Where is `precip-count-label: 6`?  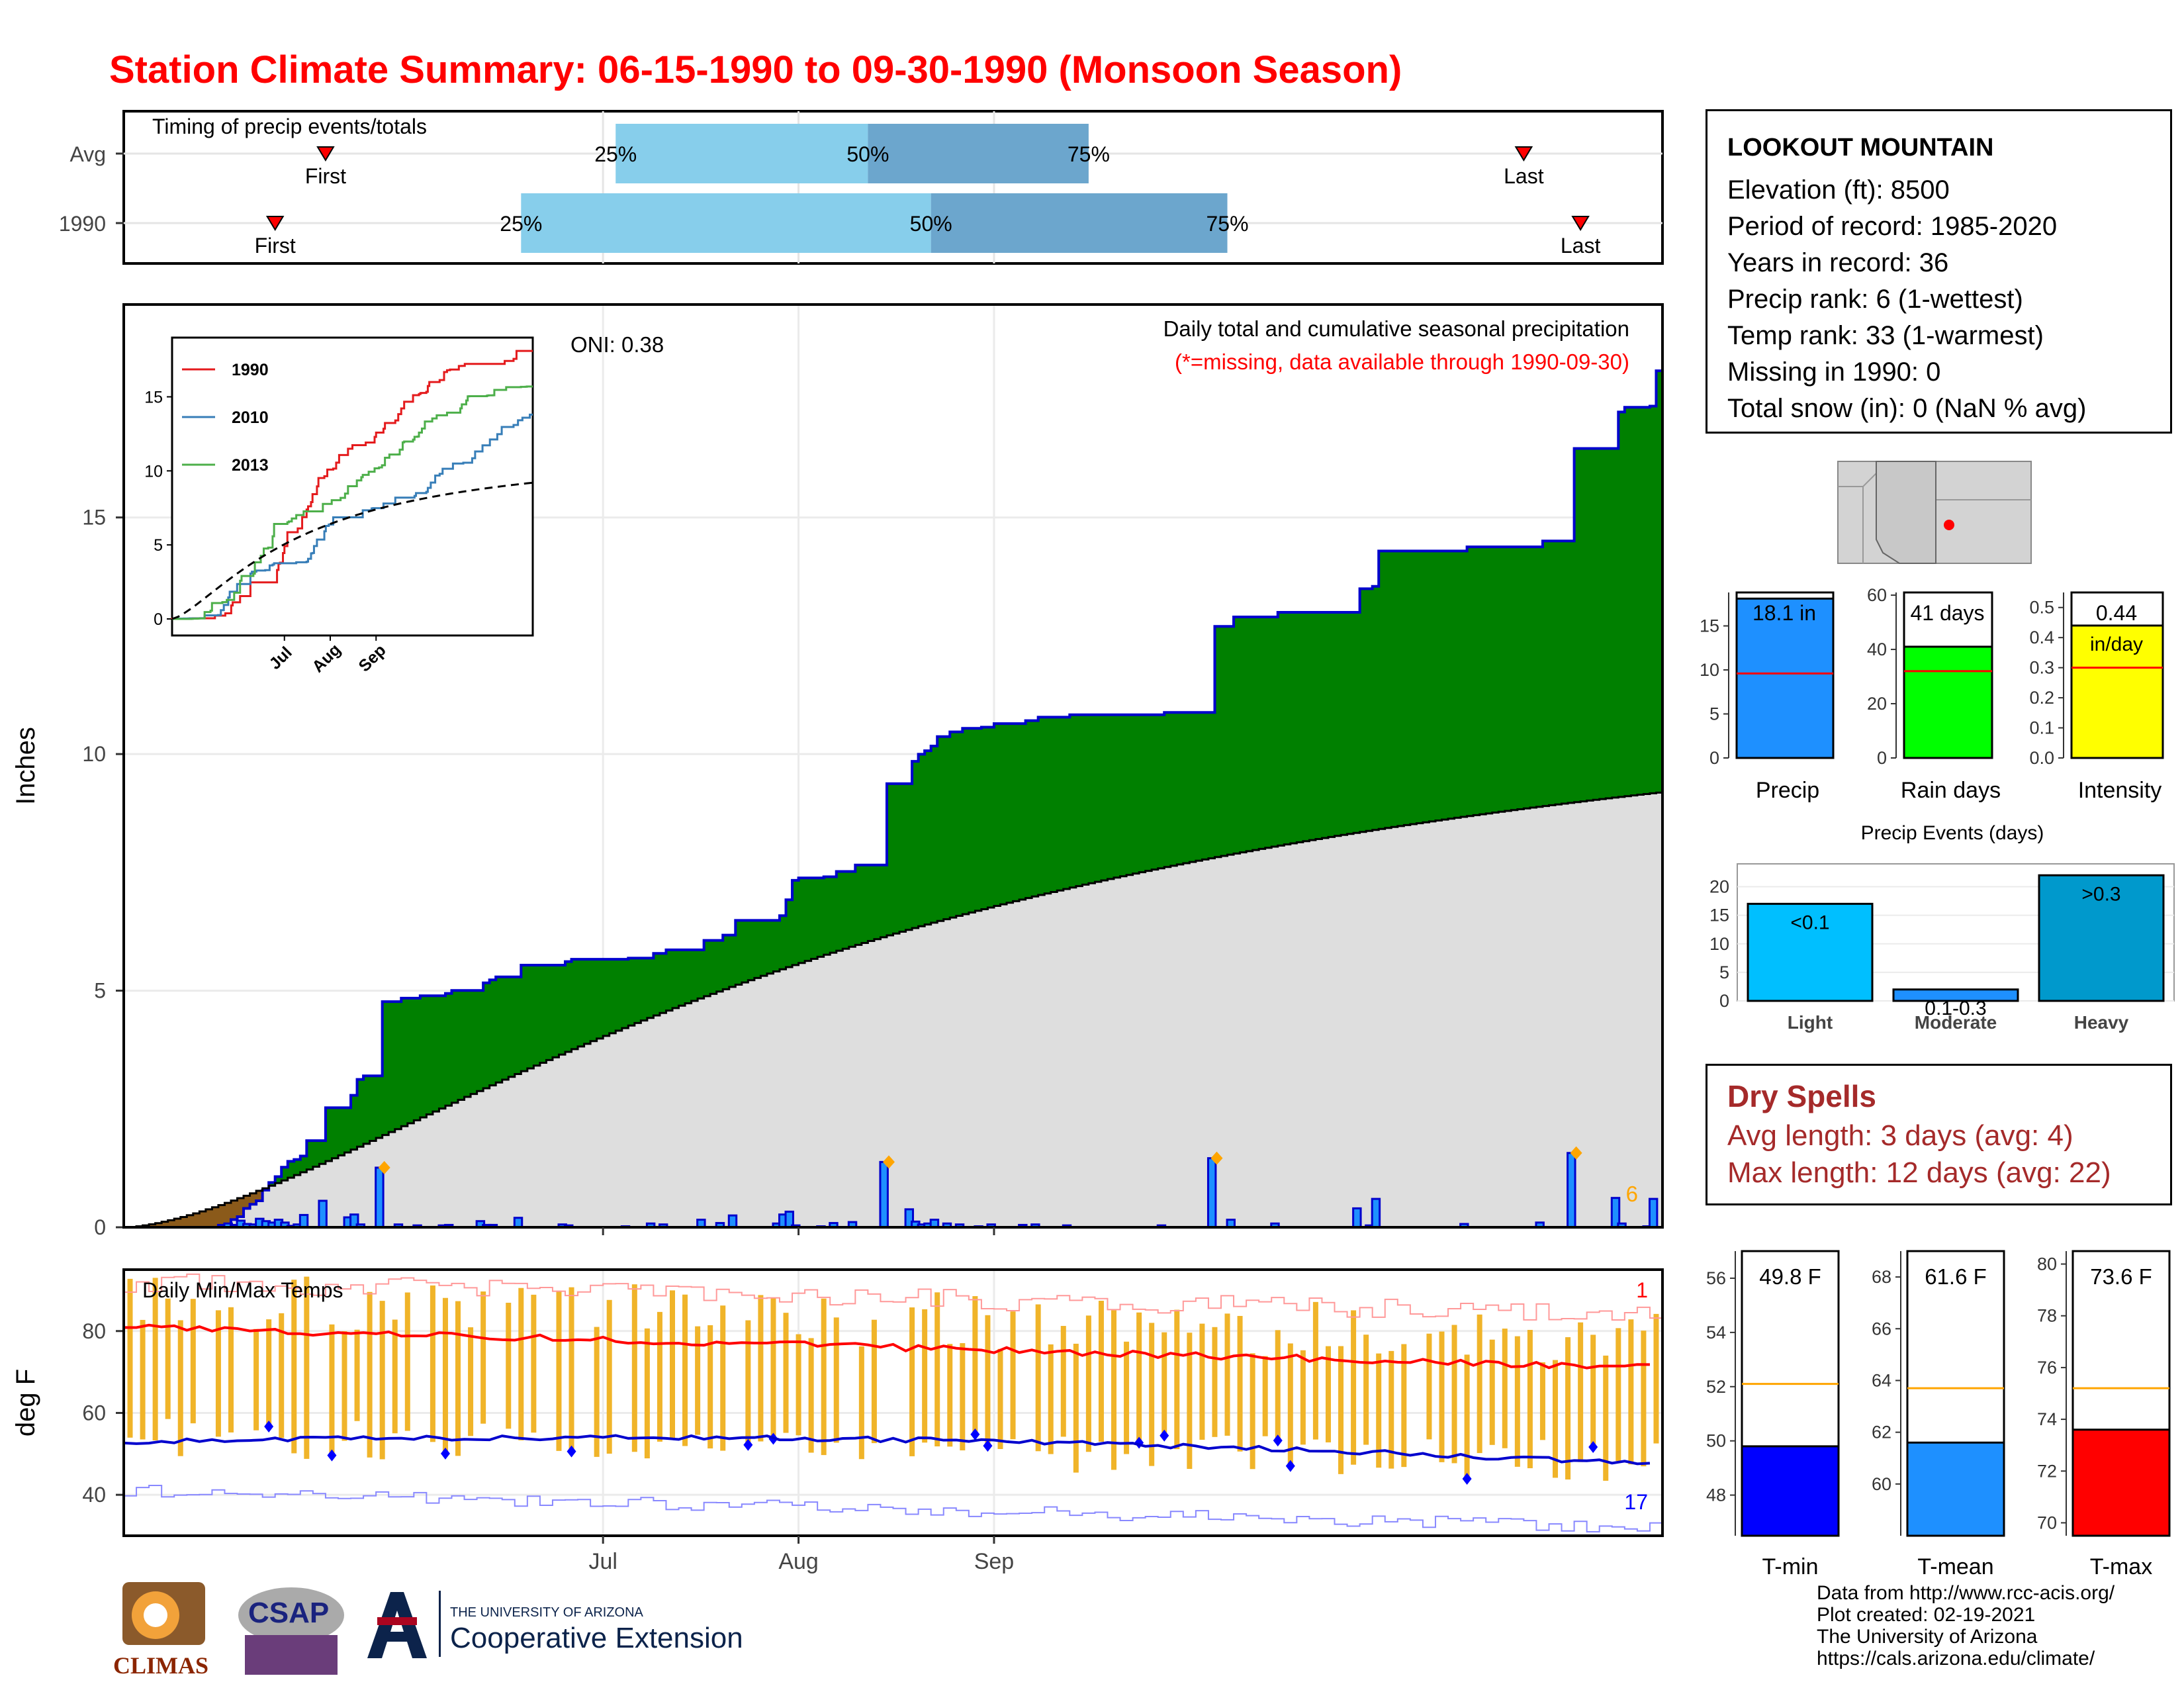
precip-count-label: 6 is located at coordinates (1632, 1194).